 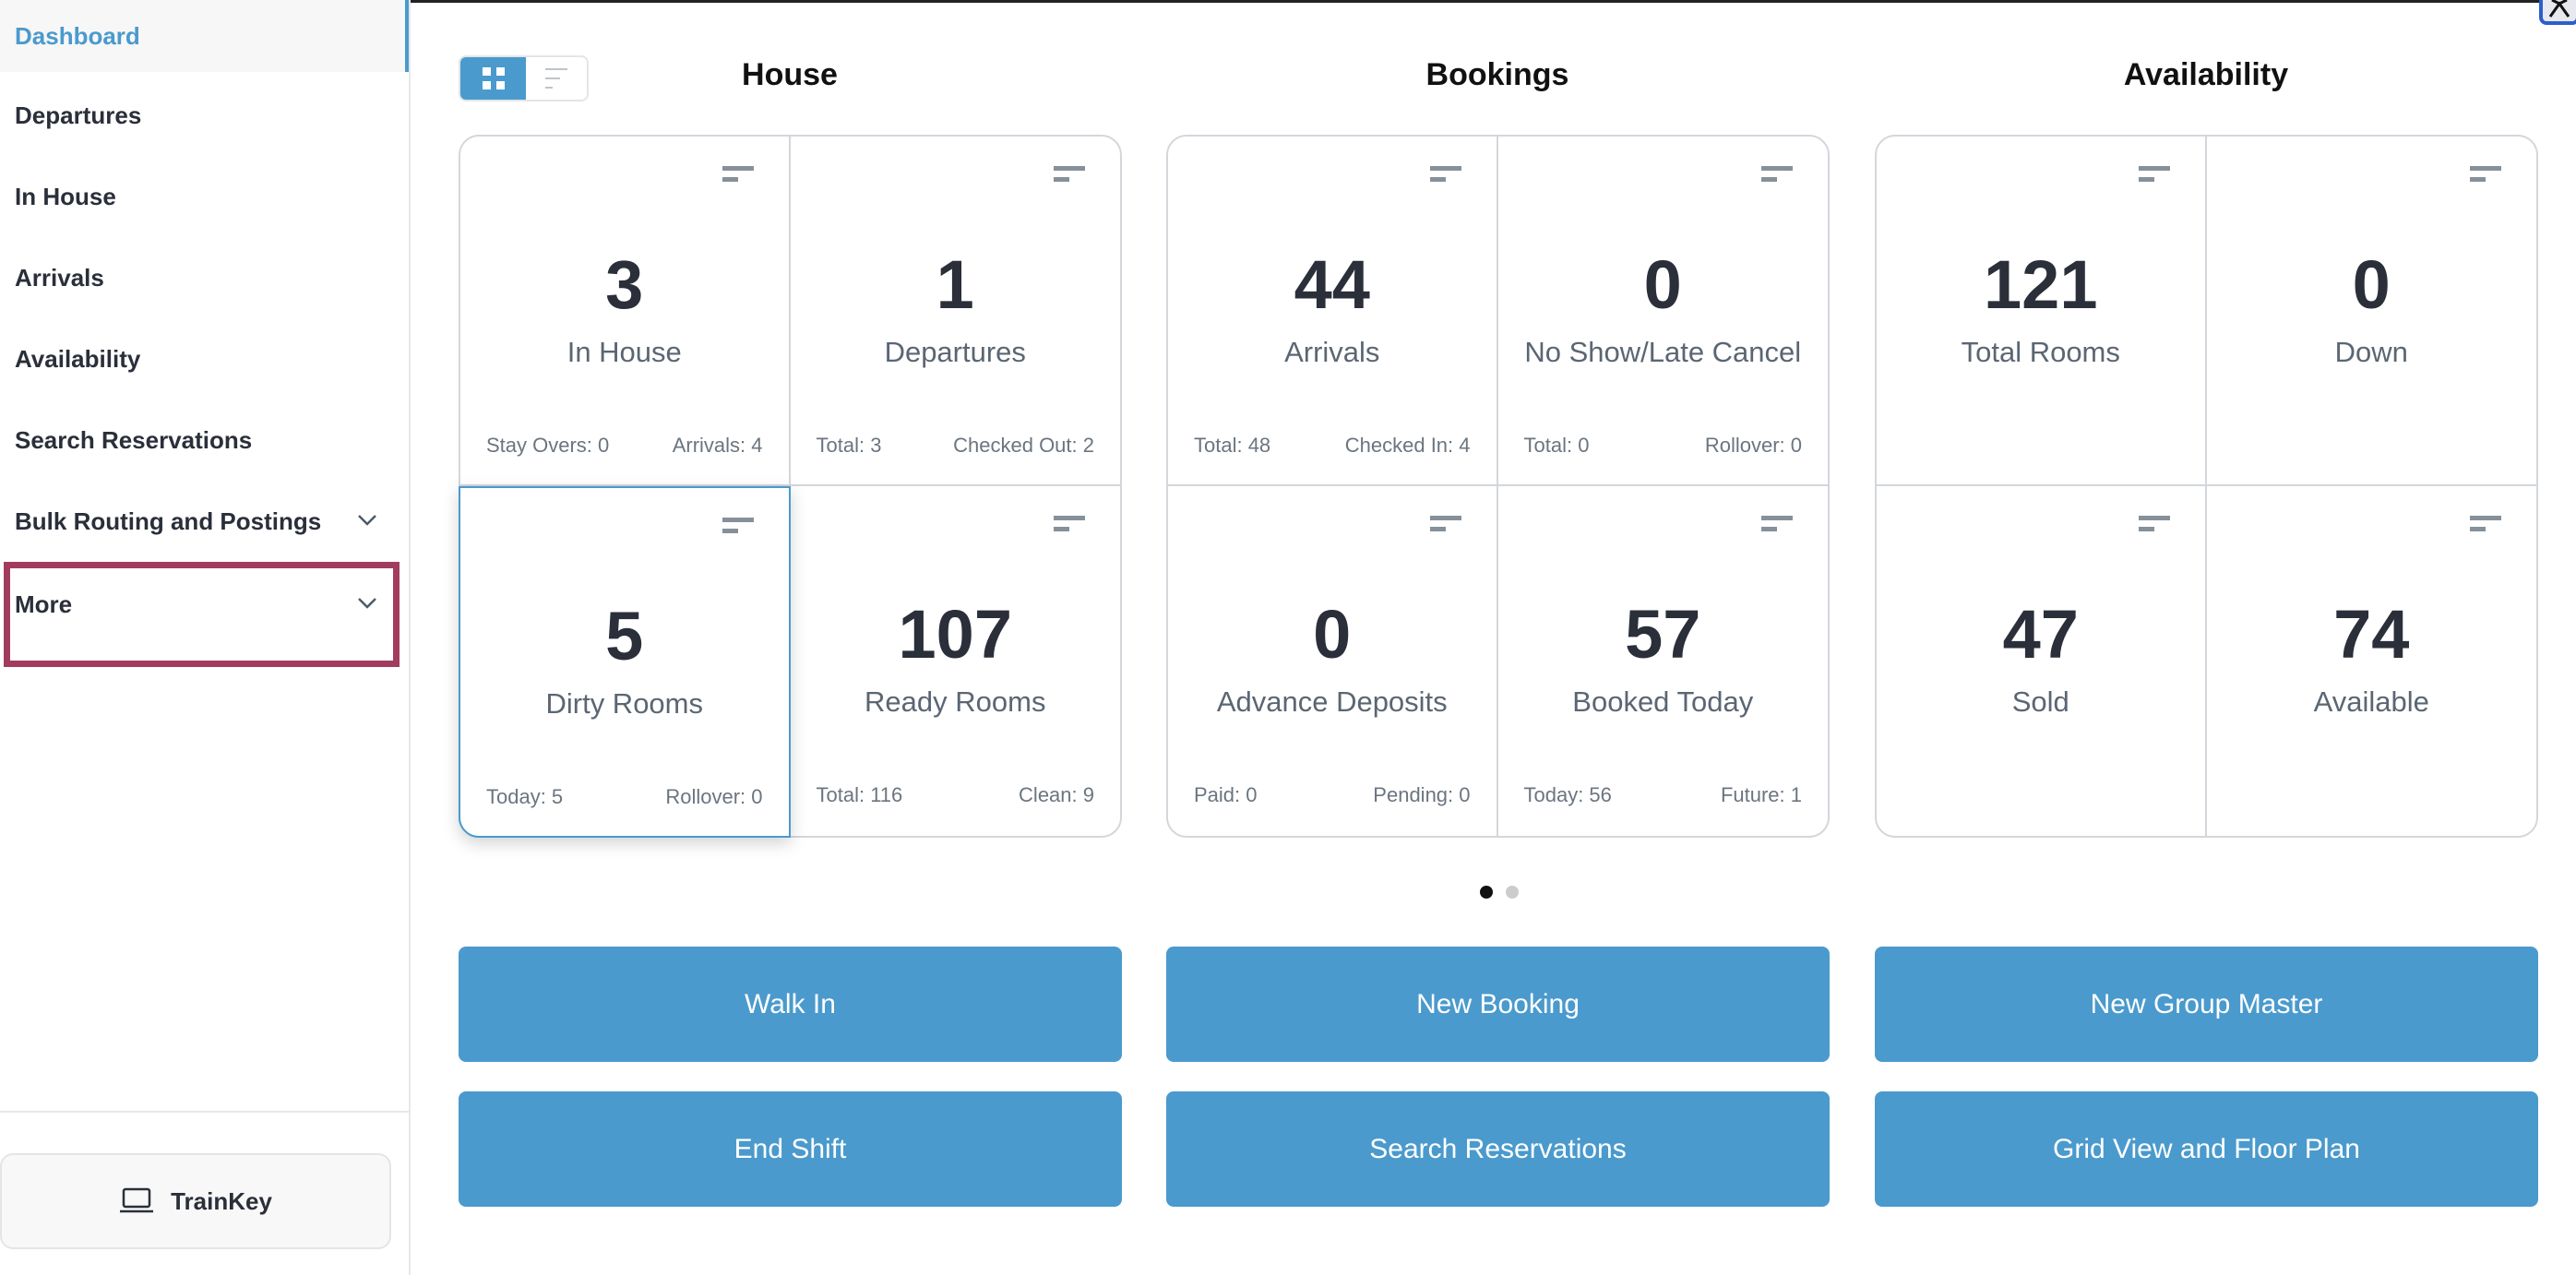 I want to click on stat-footer: Today: 56 Future: 1, so click(x=1663, y=795).